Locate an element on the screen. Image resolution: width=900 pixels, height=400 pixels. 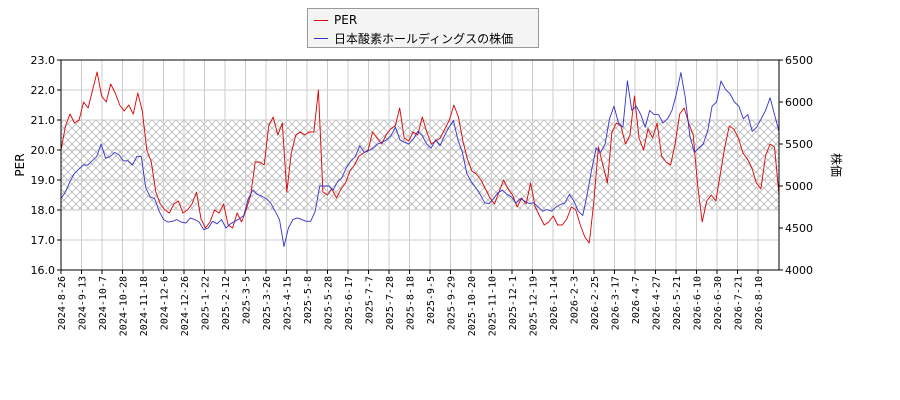
x-tick-label: 2025-2-12 is located at coordinates (226, 303).